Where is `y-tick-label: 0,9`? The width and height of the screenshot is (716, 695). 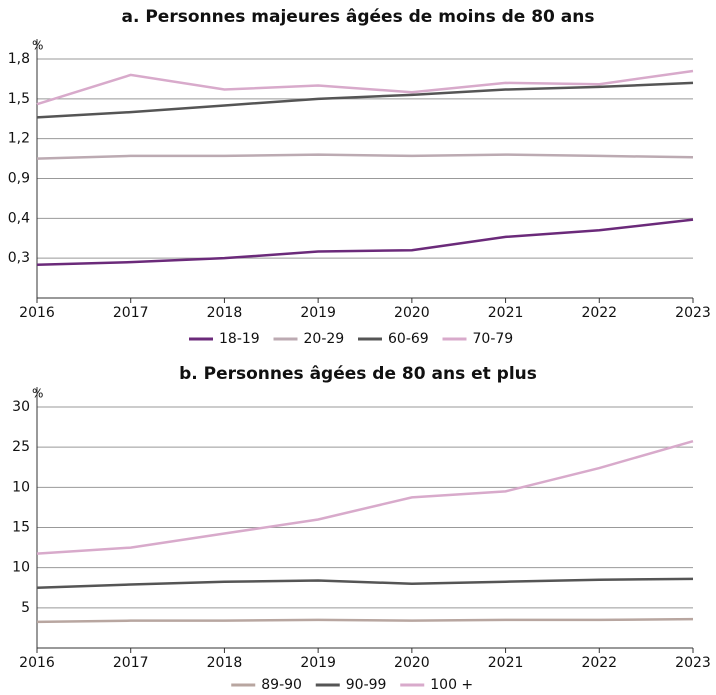 y-tick-label: 0,9 is located at coordinates (19, 179).